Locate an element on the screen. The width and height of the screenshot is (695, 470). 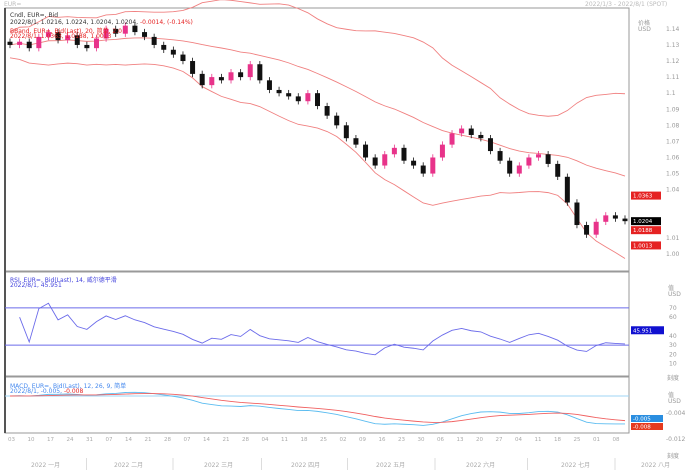
day-tick-label: 24 is located at coordinates (70, 440).